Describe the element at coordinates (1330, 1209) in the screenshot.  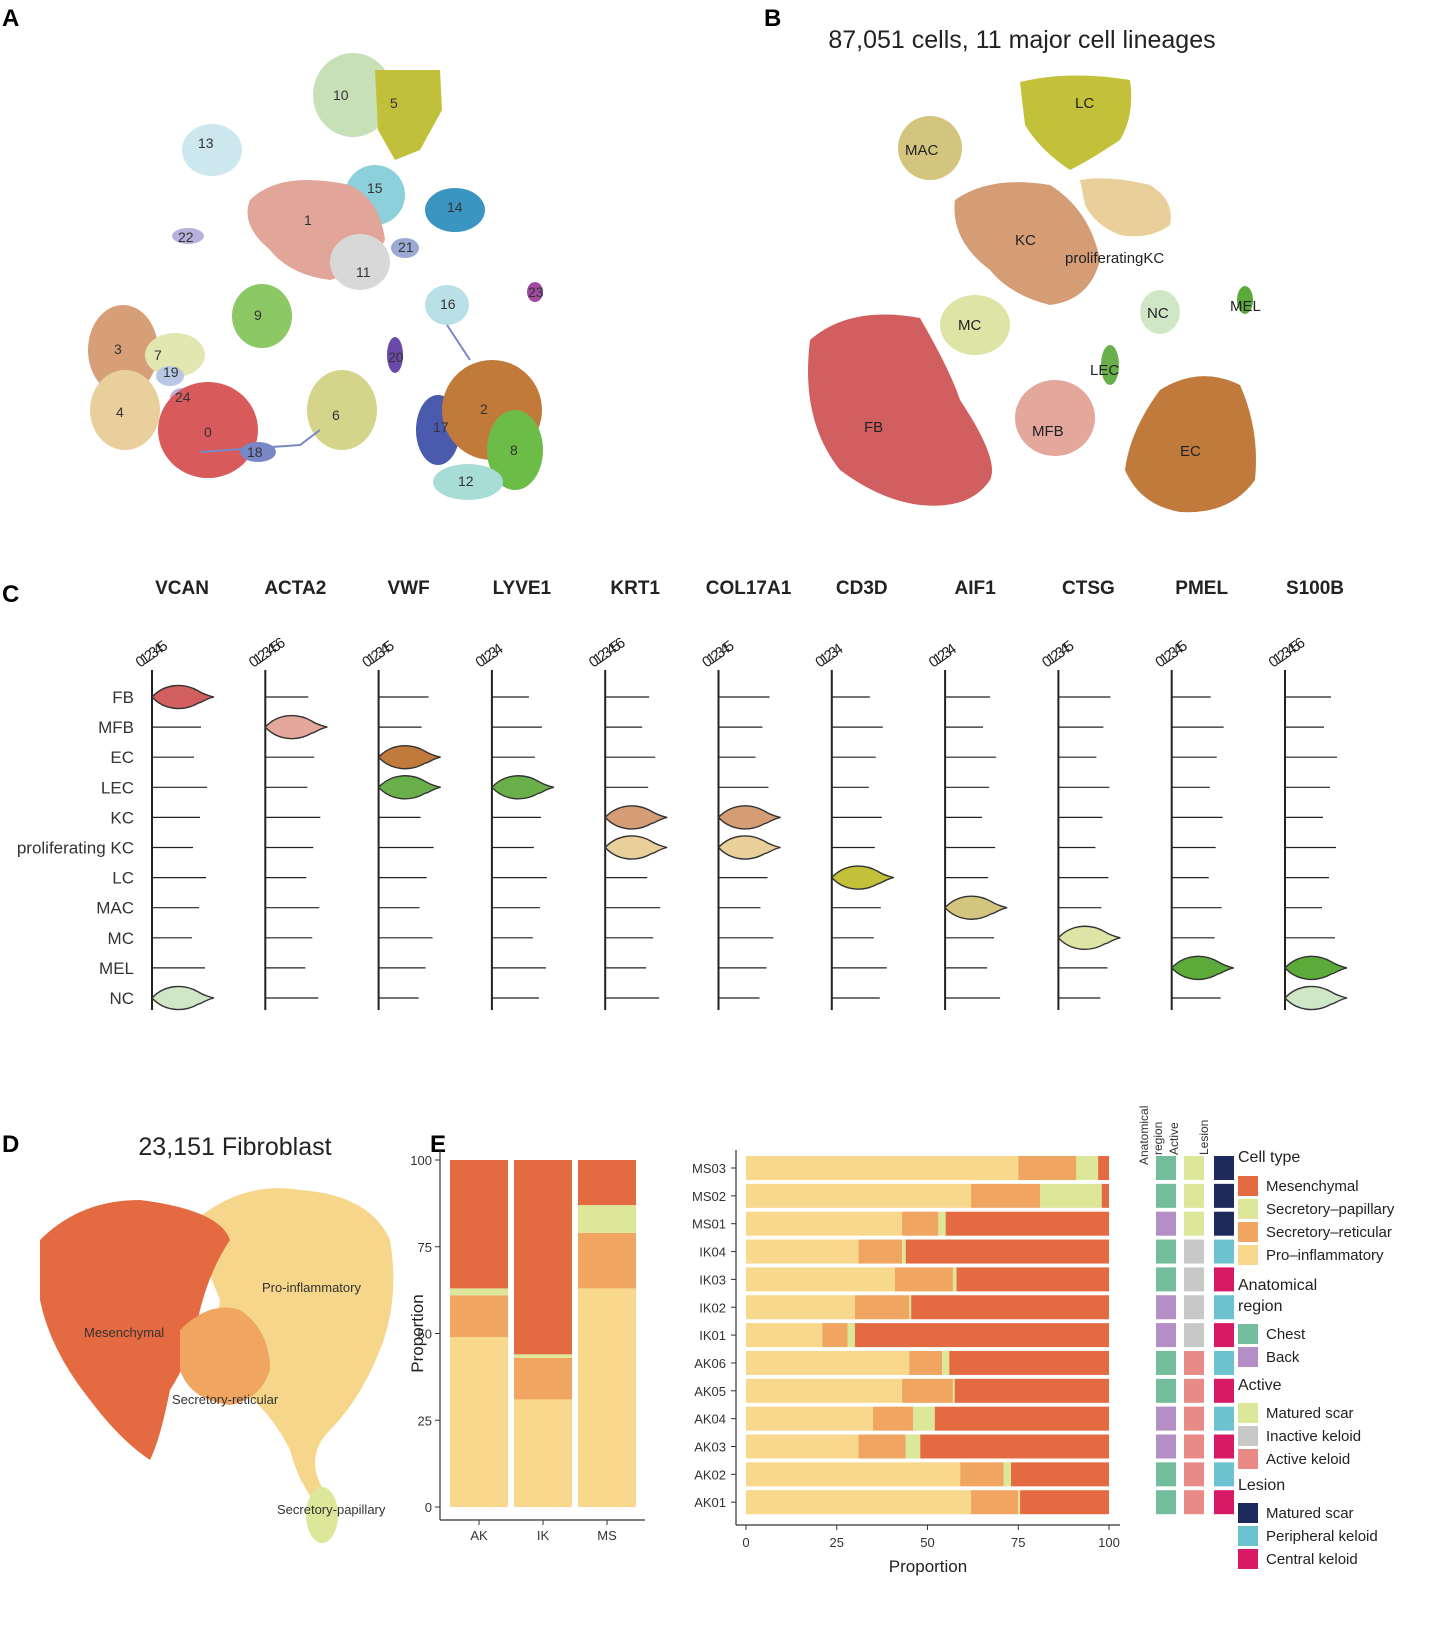
I see `legend-label-secpap: Secretory–papillary` at that location.